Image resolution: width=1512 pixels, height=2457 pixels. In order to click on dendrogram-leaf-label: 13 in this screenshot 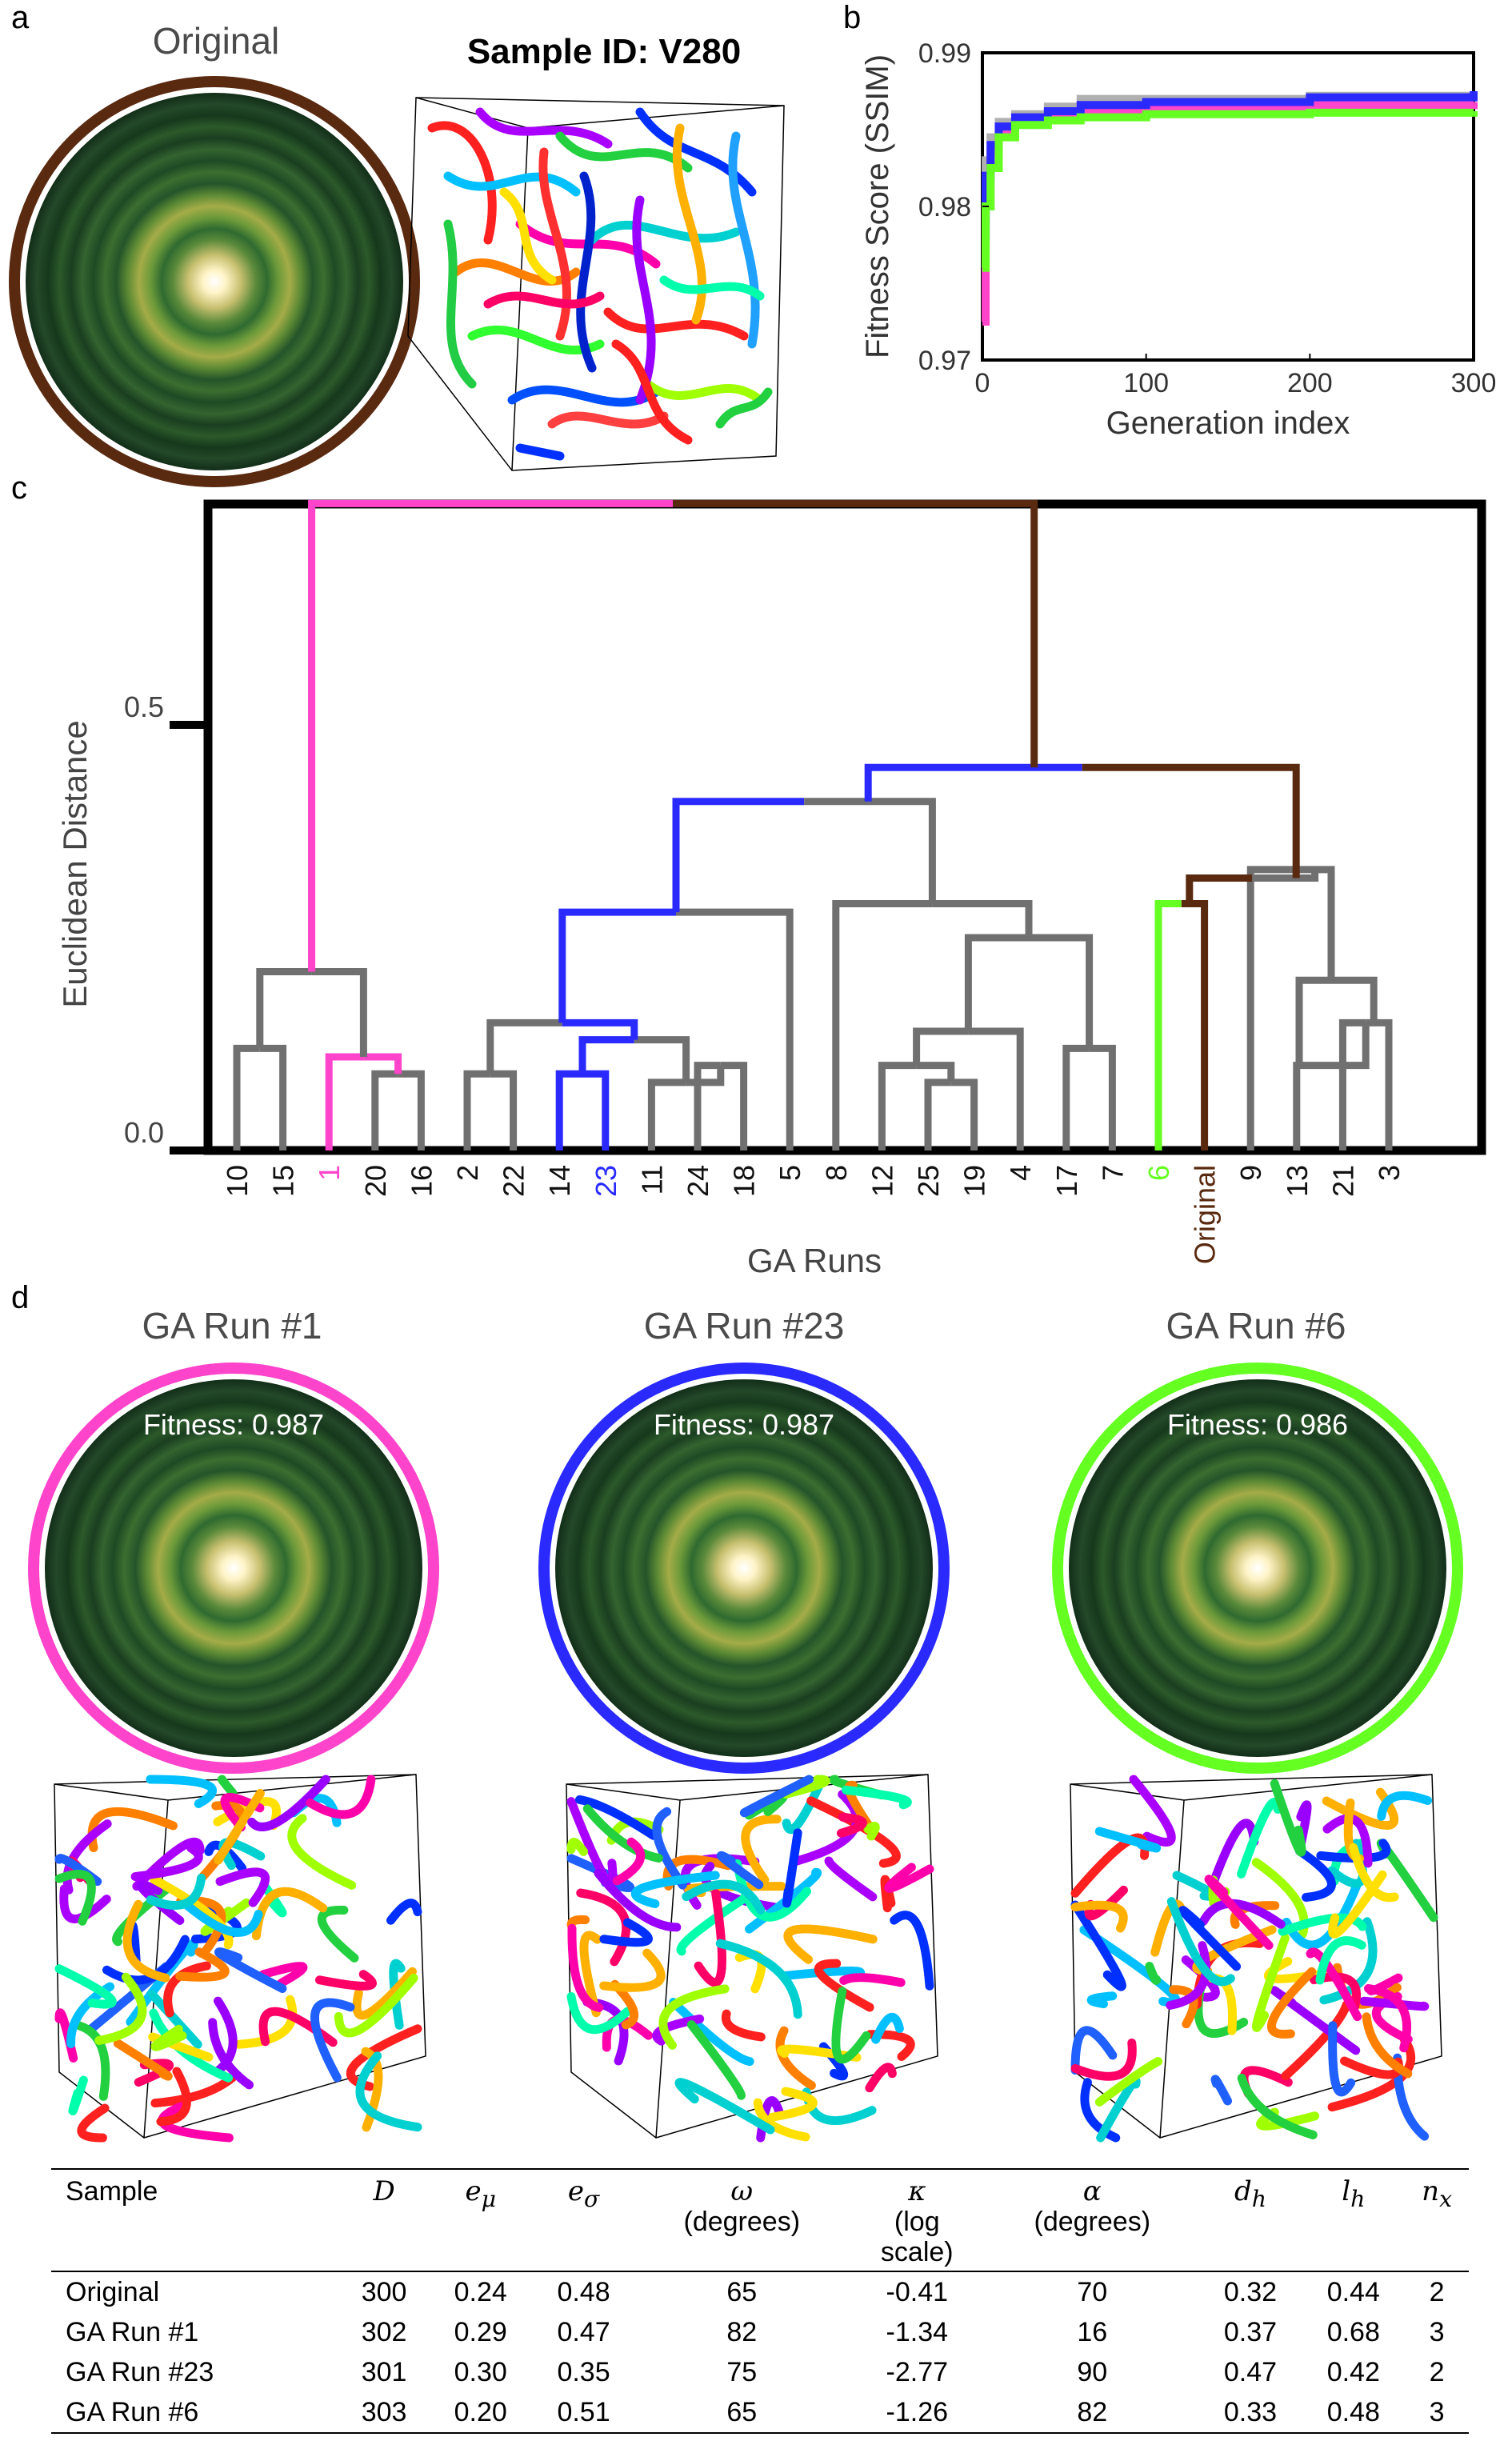, I will do `click(1297, 1181)`.